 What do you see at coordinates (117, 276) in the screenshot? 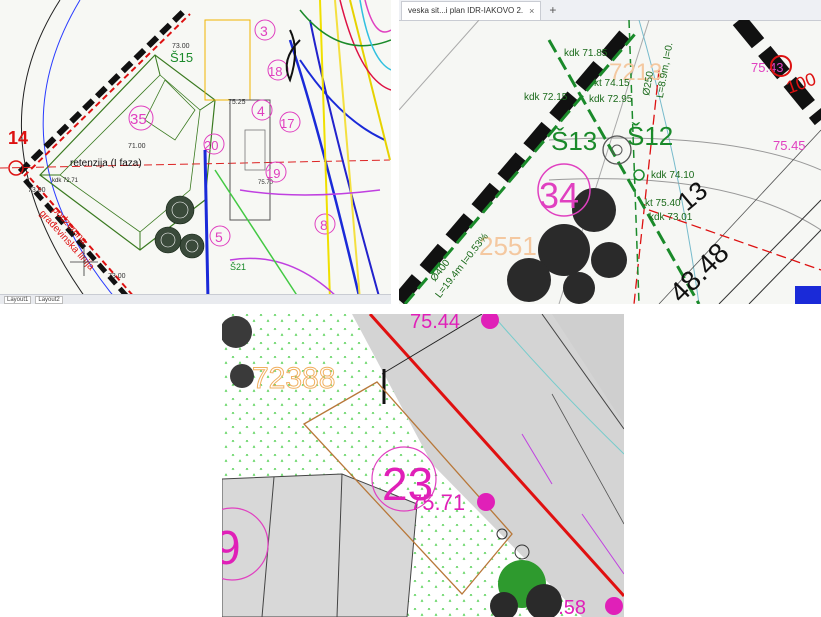
I see `level-73-label-c: 73.00` at bounding box center [117, 276].